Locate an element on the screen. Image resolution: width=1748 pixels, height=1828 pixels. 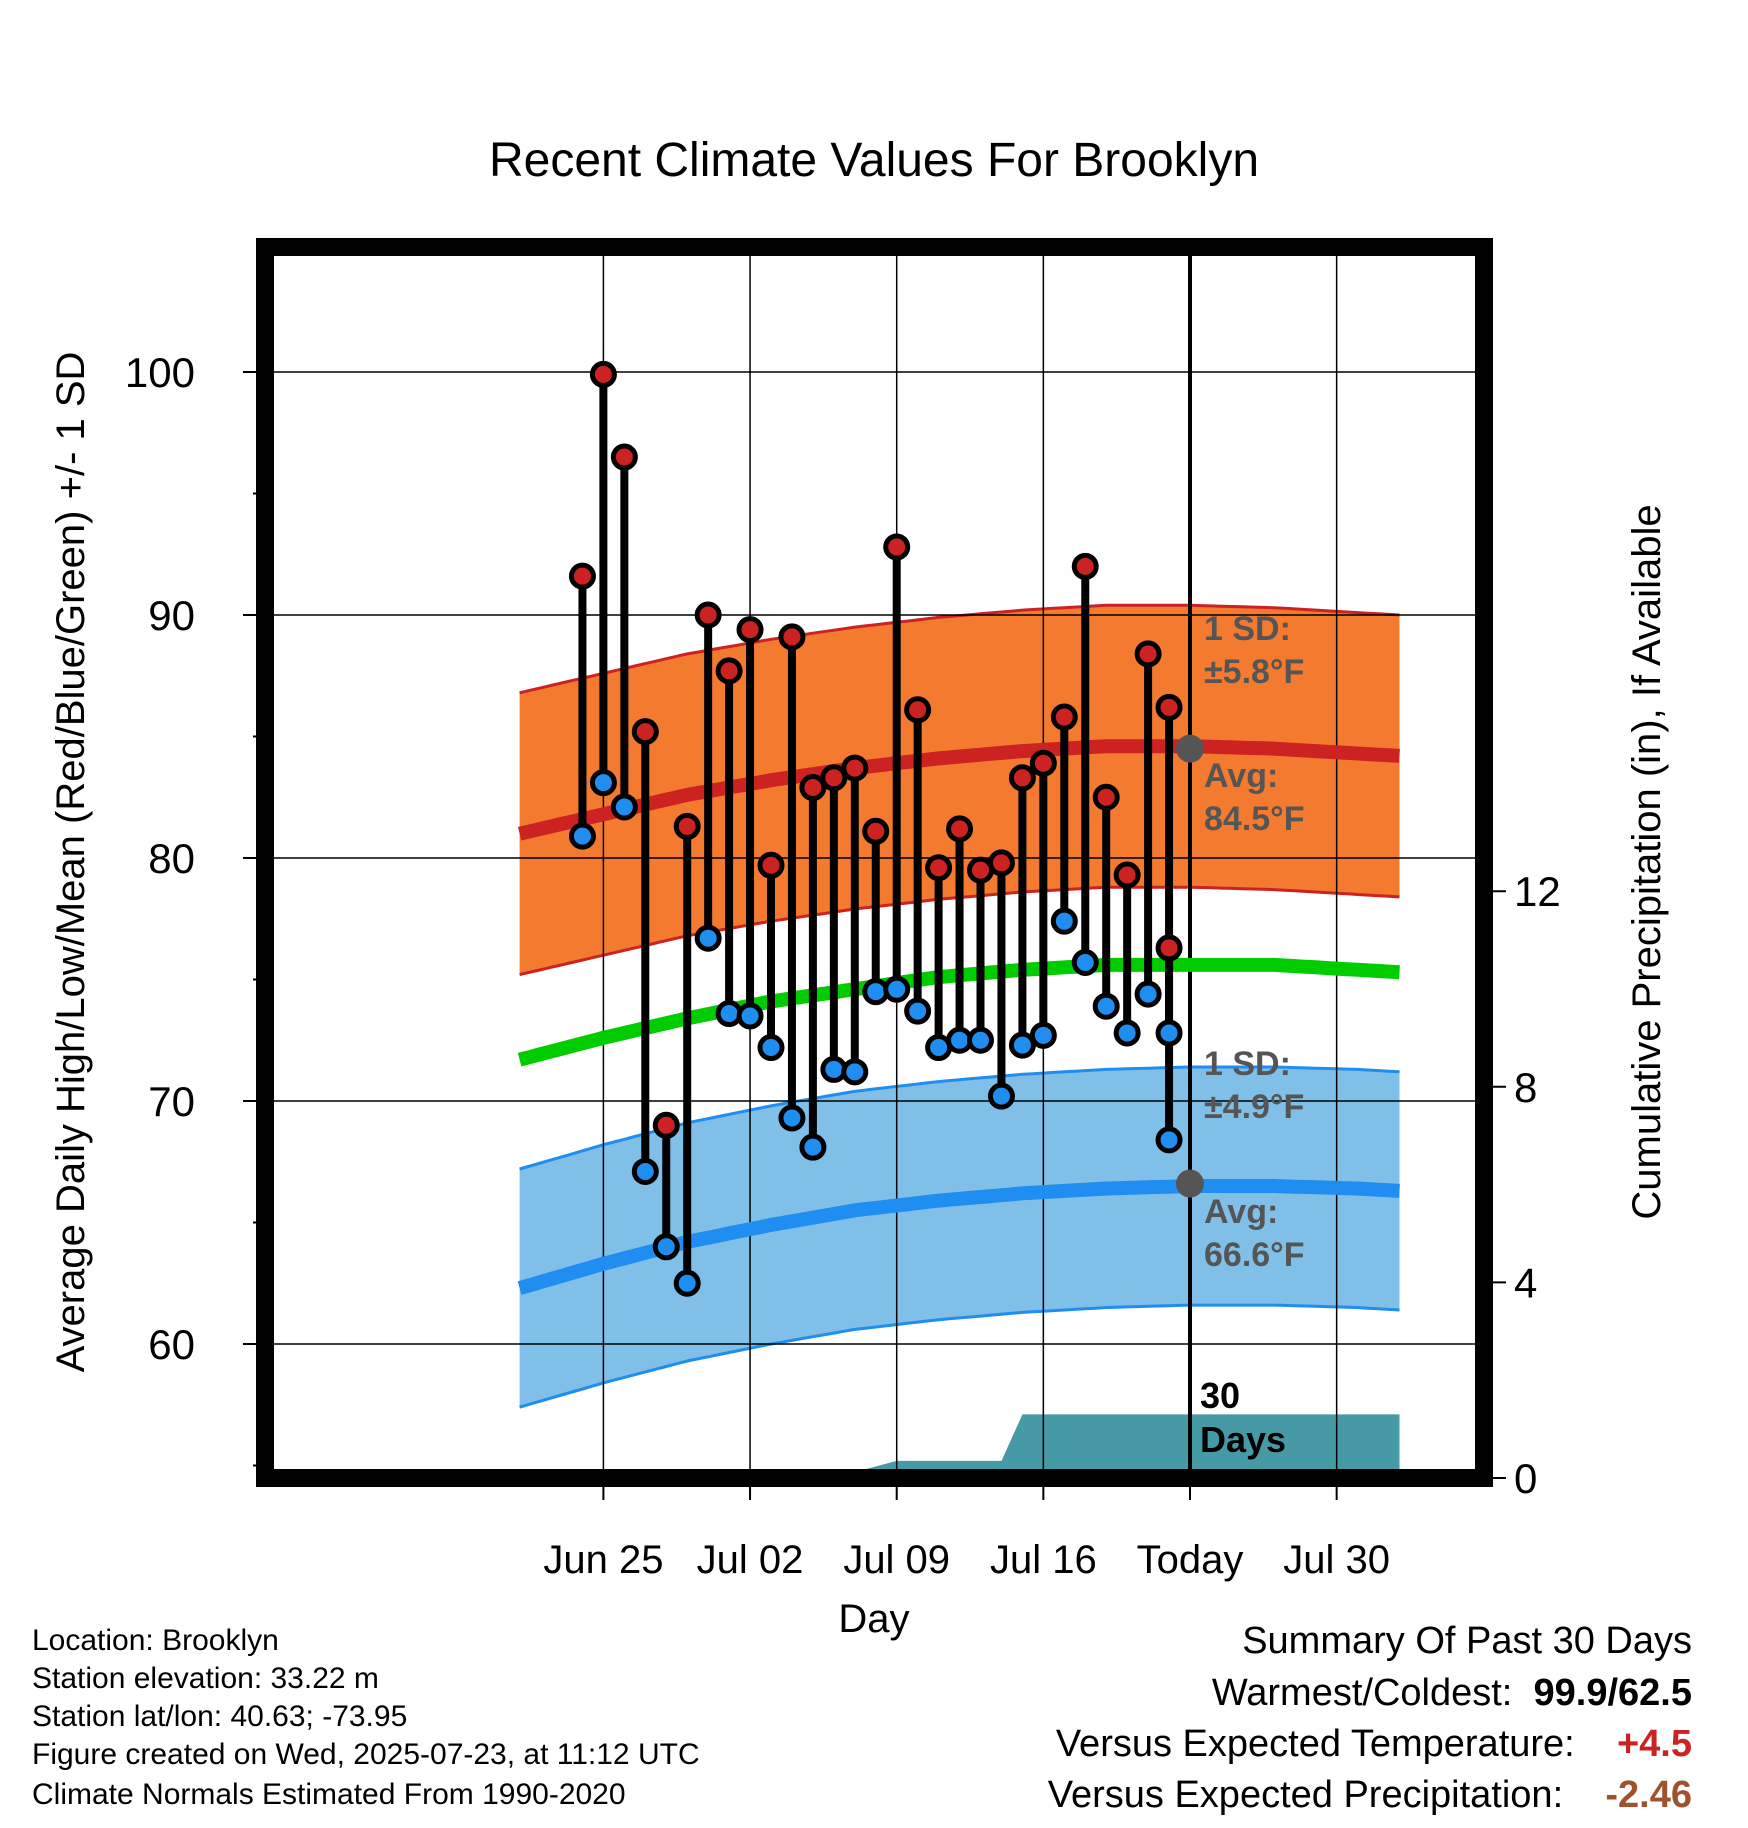
y2-tick-label: 4 is located at coordinates (1525, 1282).